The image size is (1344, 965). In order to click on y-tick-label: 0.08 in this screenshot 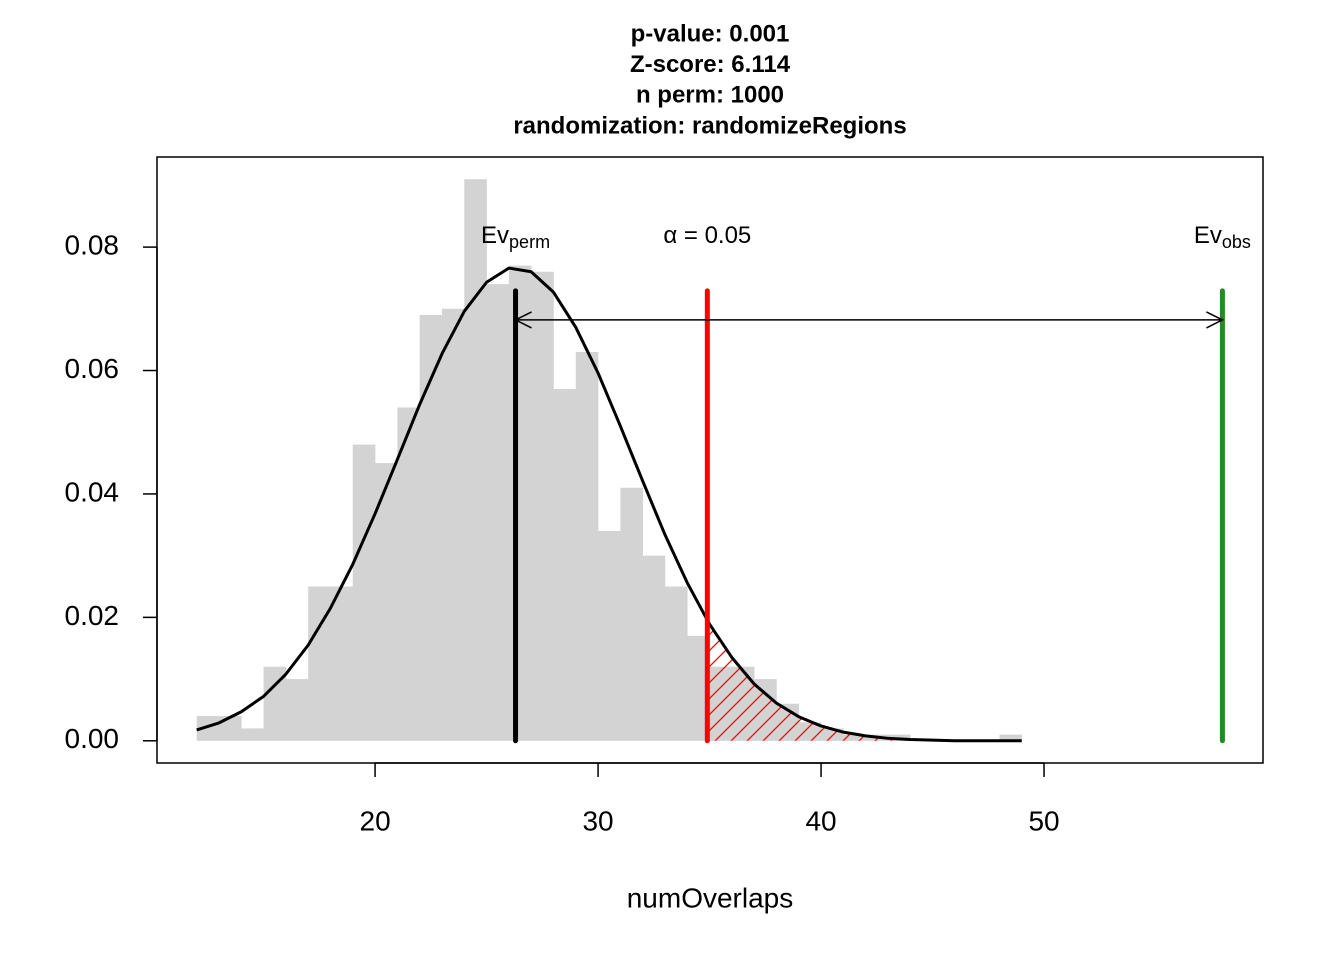, I will do `click(92, 244)`.